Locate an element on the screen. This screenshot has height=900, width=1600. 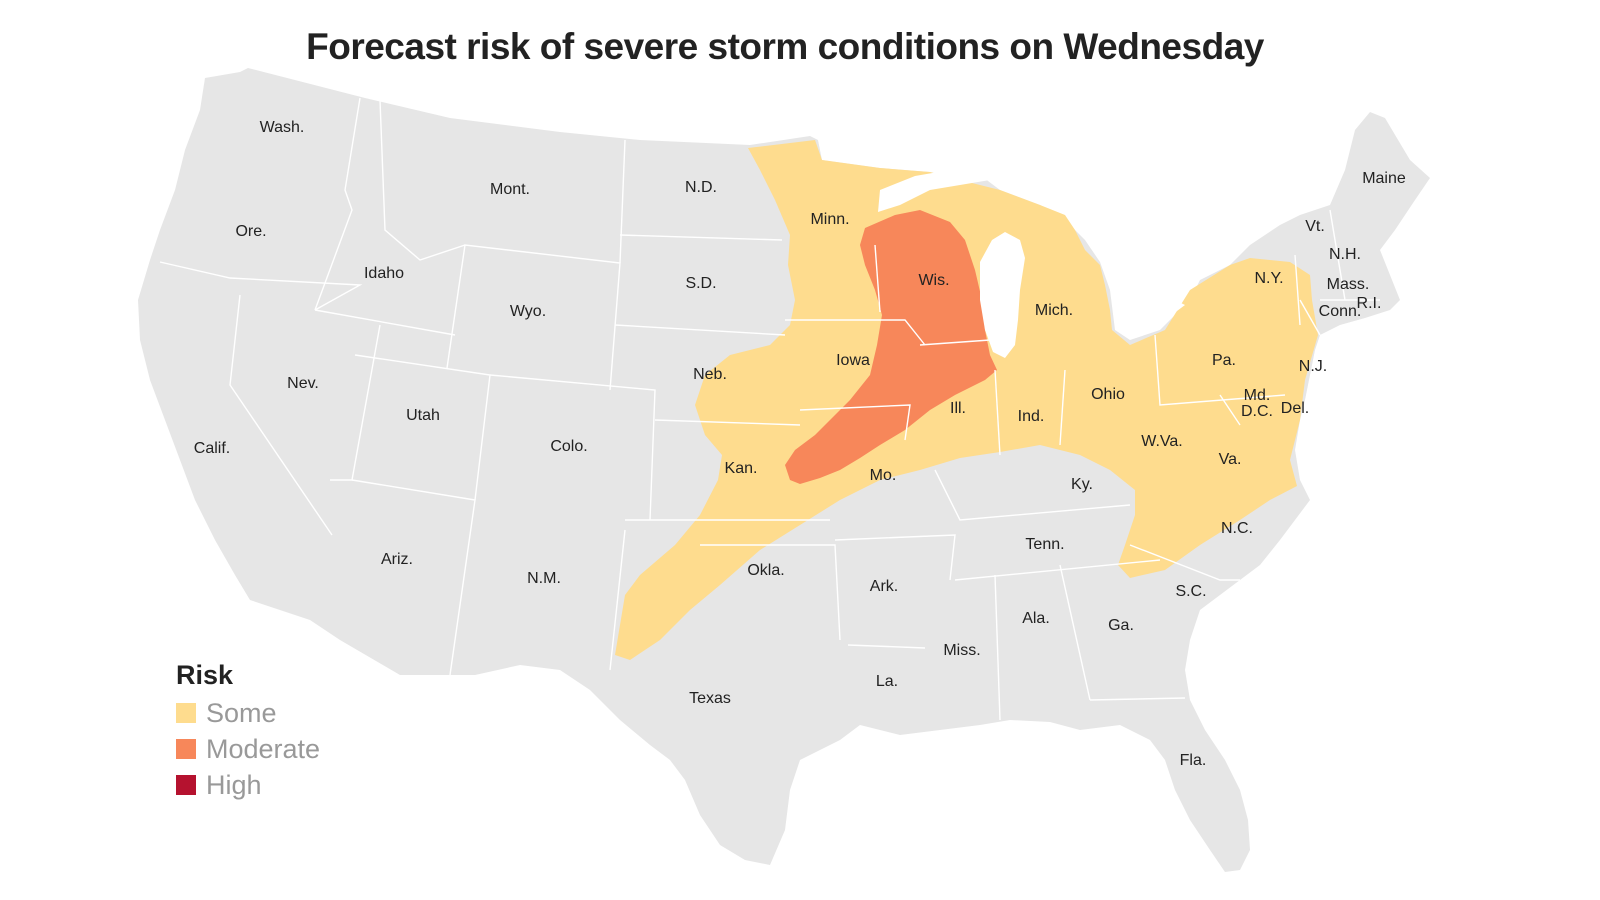
legend-swatch-high is located at coordinates (186, 785).